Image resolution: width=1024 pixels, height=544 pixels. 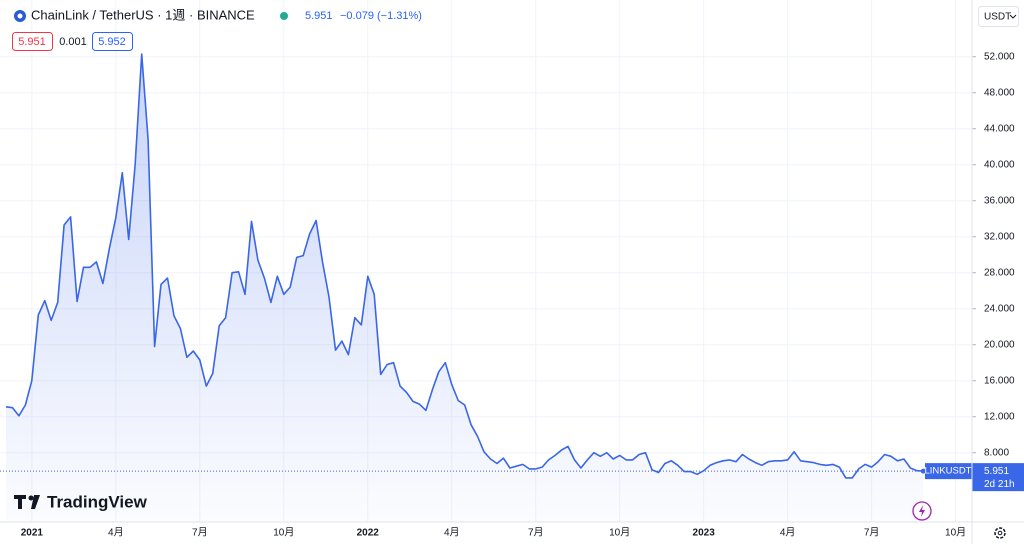 What do you see at coordinates (999, 272) in the screenshot?
I see `y-tick-label: 28.000` at bounding box center [999, 272].